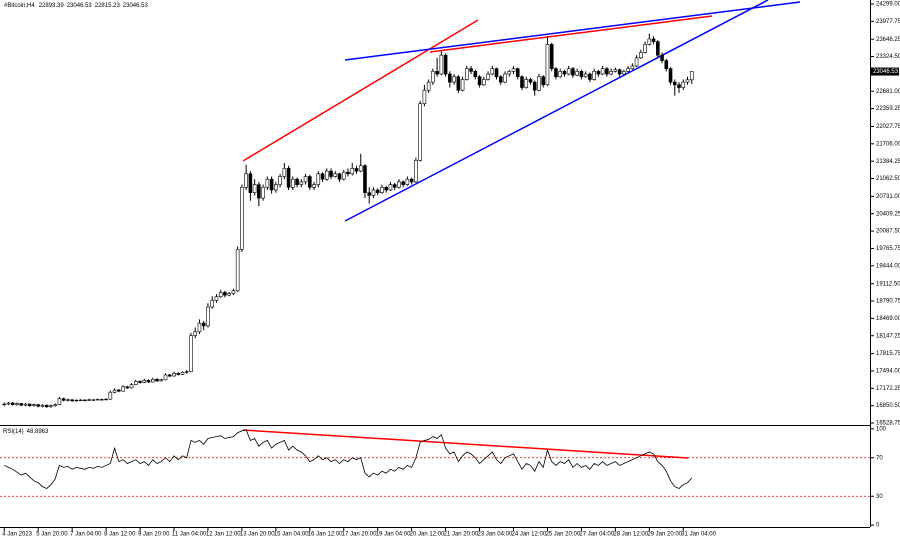 The height and width of the screenshot is (539, 900). I want to click on y-tick-label: 0, so click(878, 526).